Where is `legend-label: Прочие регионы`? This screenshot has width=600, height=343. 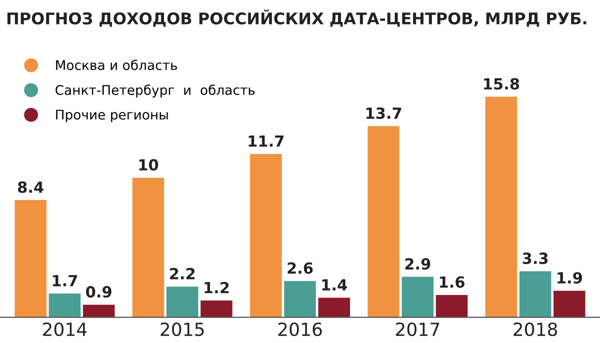
legend-label: Прочие регионы is located at coordinates (112, 116).